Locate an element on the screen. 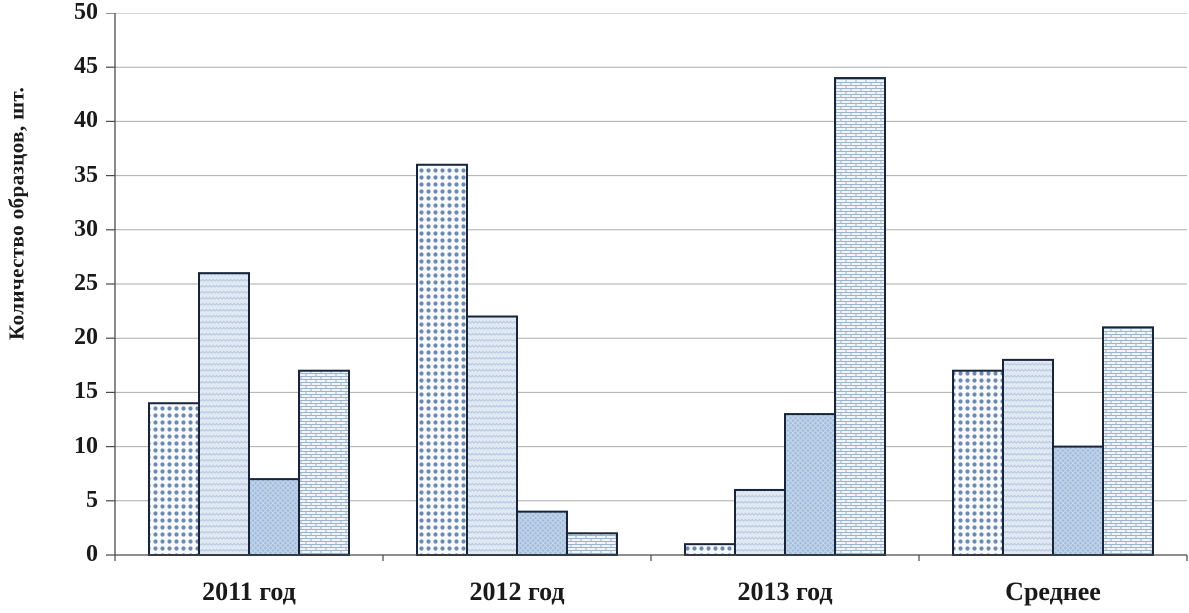 This screenshot has height=613, width=1189. y-tick-label-0: 0 is located at coordinates (92, 554).